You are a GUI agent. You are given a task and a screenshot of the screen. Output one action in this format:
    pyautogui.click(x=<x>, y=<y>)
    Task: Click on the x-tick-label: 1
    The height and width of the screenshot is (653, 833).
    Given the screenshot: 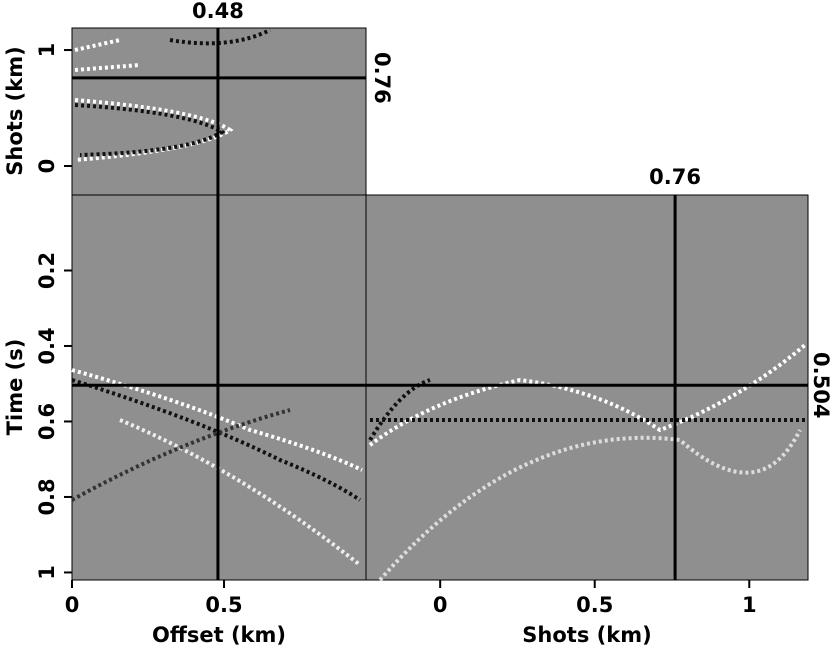 What is the action you would take?
    pyautogui.click(x=749, y=605)
    